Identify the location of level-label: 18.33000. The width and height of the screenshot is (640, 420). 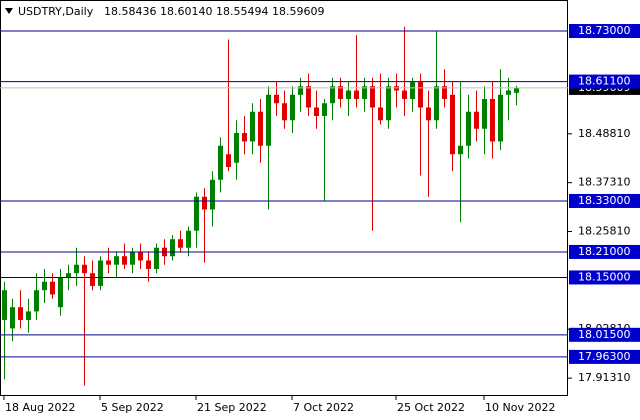
(604, 200).